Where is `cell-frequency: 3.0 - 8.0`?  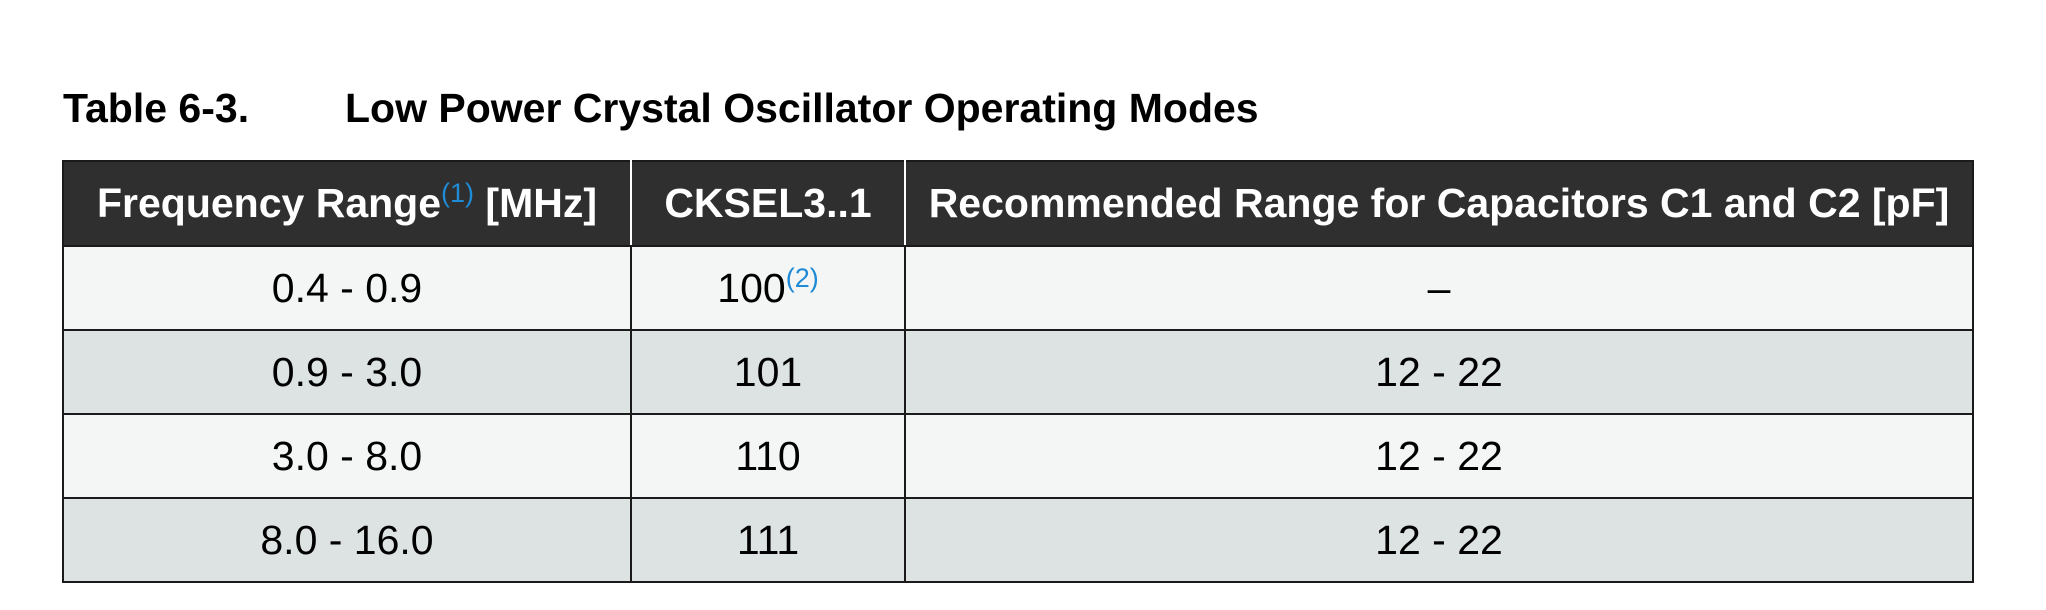
cell-frequency: 3.0 - 8.0 is located at coordinates (347, 456).